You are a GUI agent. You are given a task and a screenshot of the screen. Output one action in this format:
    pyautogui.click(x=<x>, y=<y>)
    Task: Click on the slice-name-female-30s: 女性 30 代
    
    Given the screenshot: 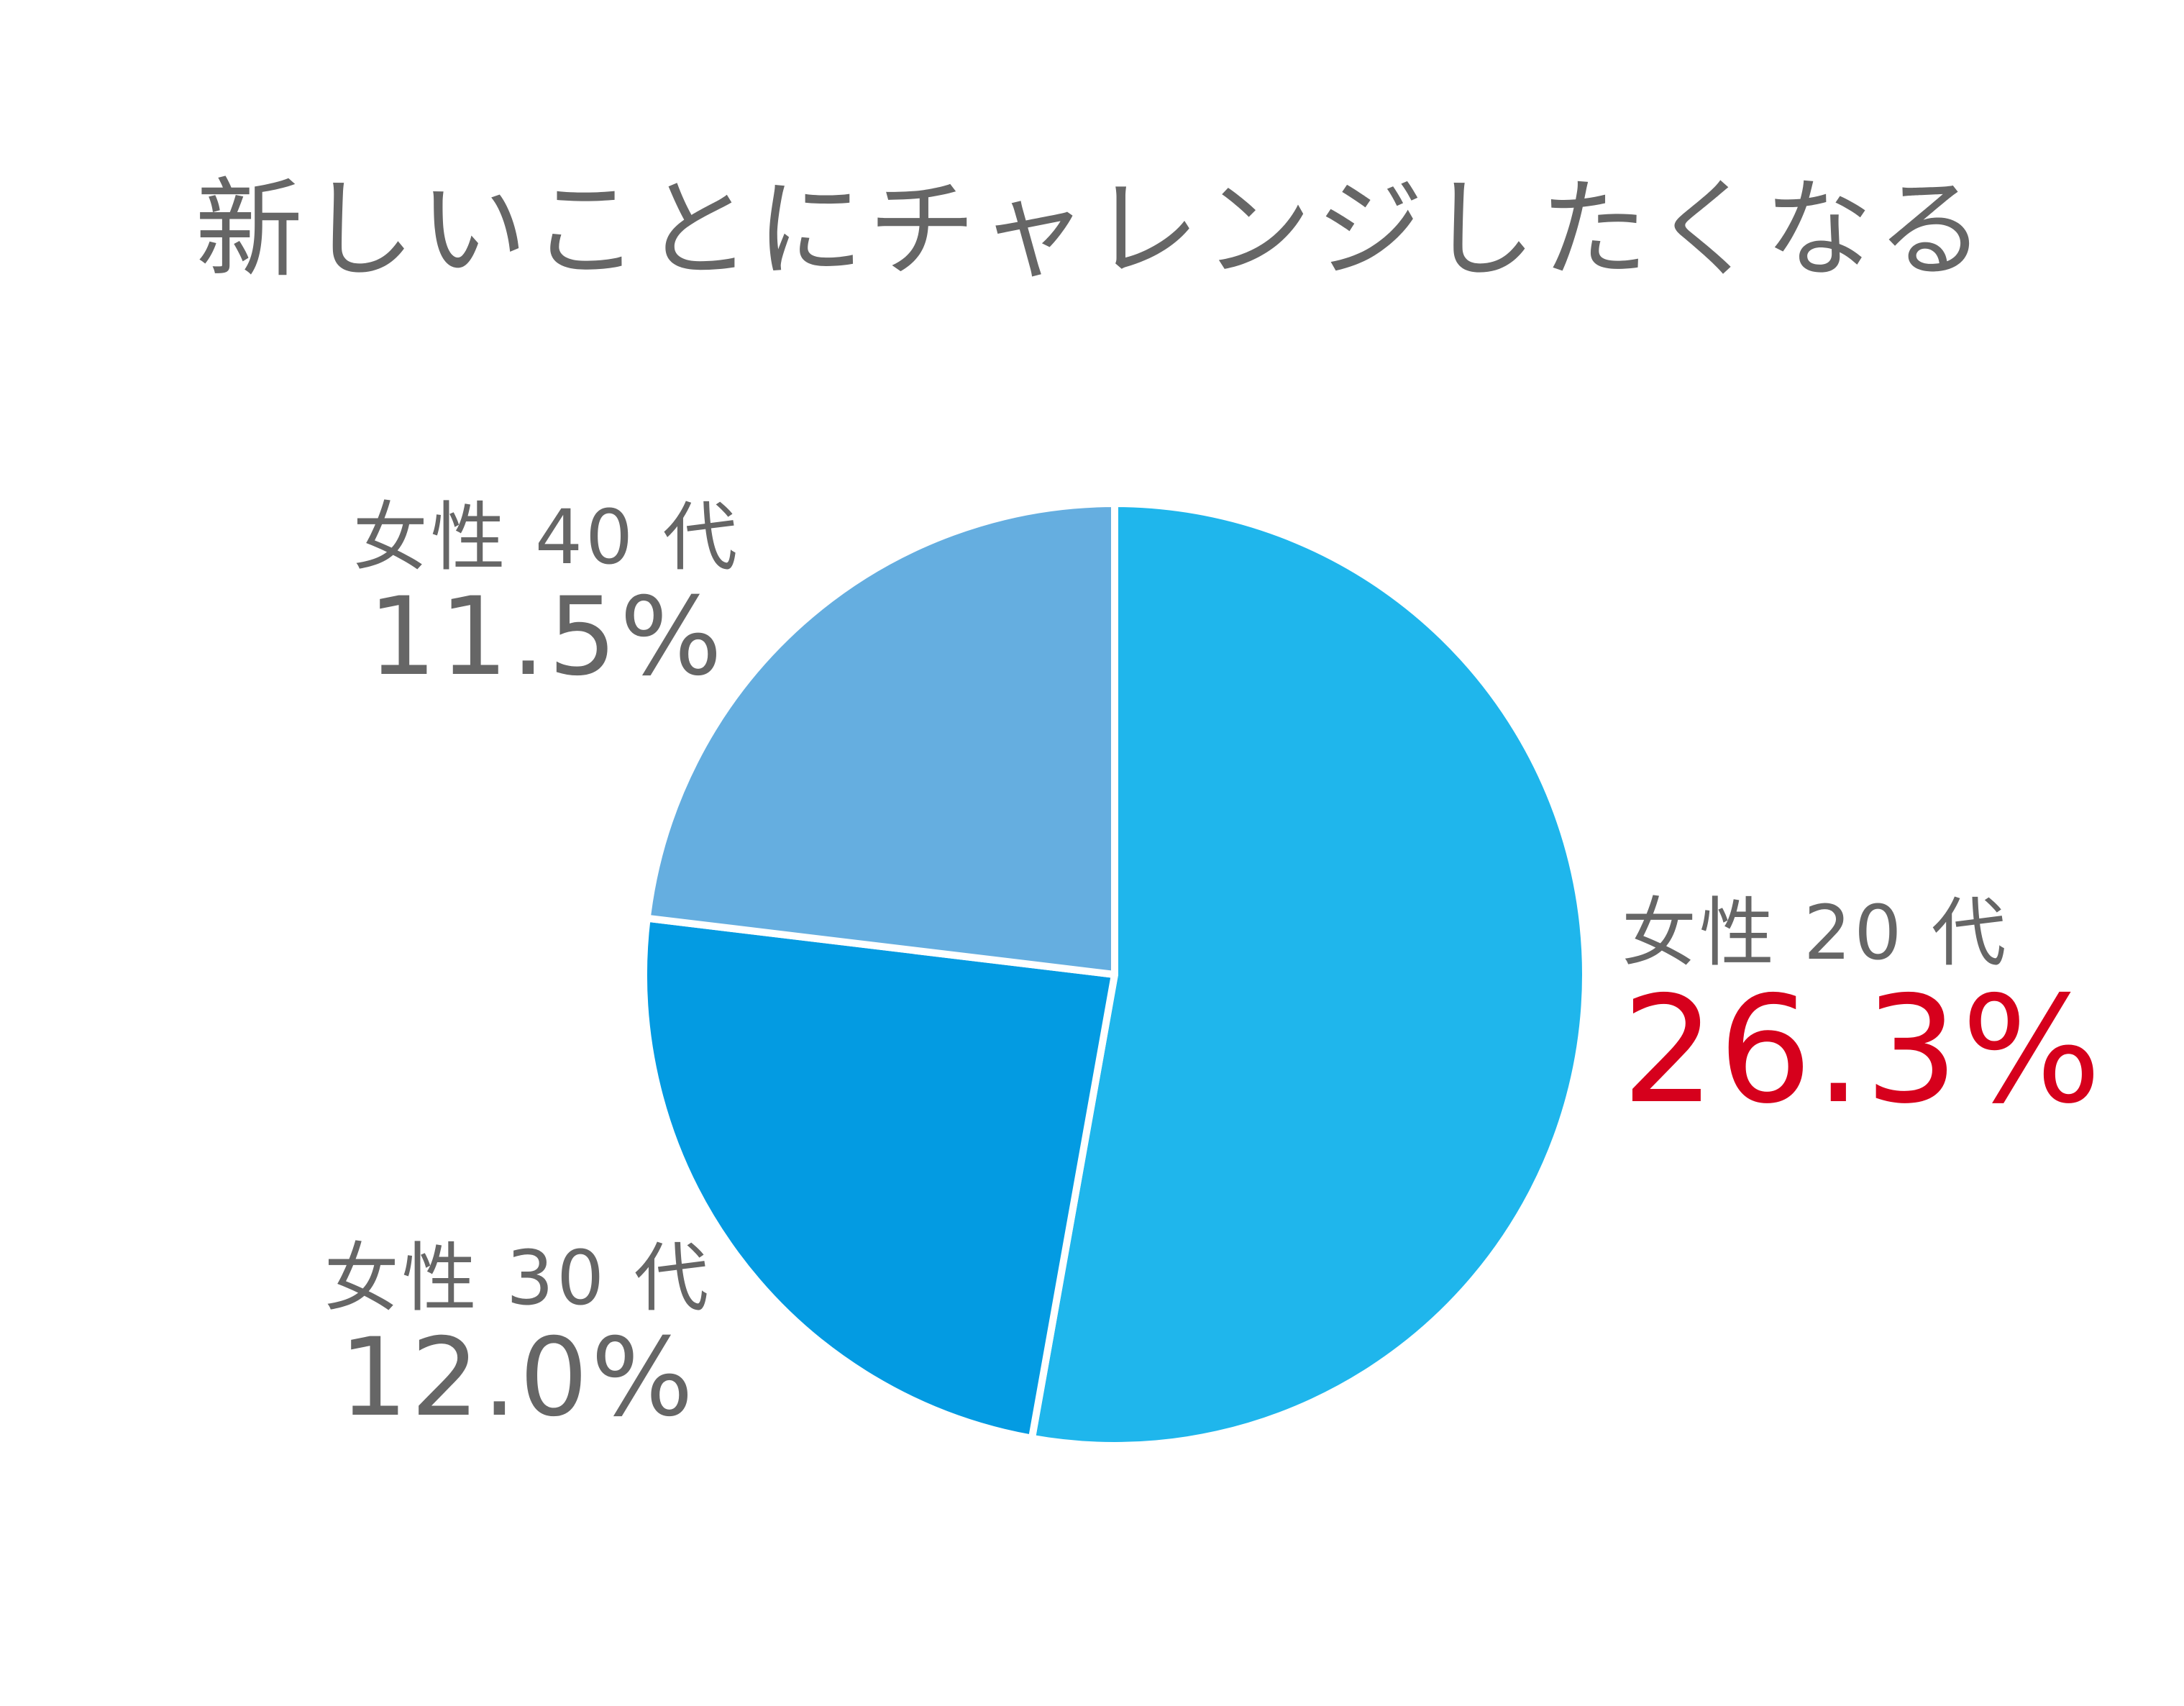 What is the action you would take?
    pyautogui.click(x=518, y=1278)
    